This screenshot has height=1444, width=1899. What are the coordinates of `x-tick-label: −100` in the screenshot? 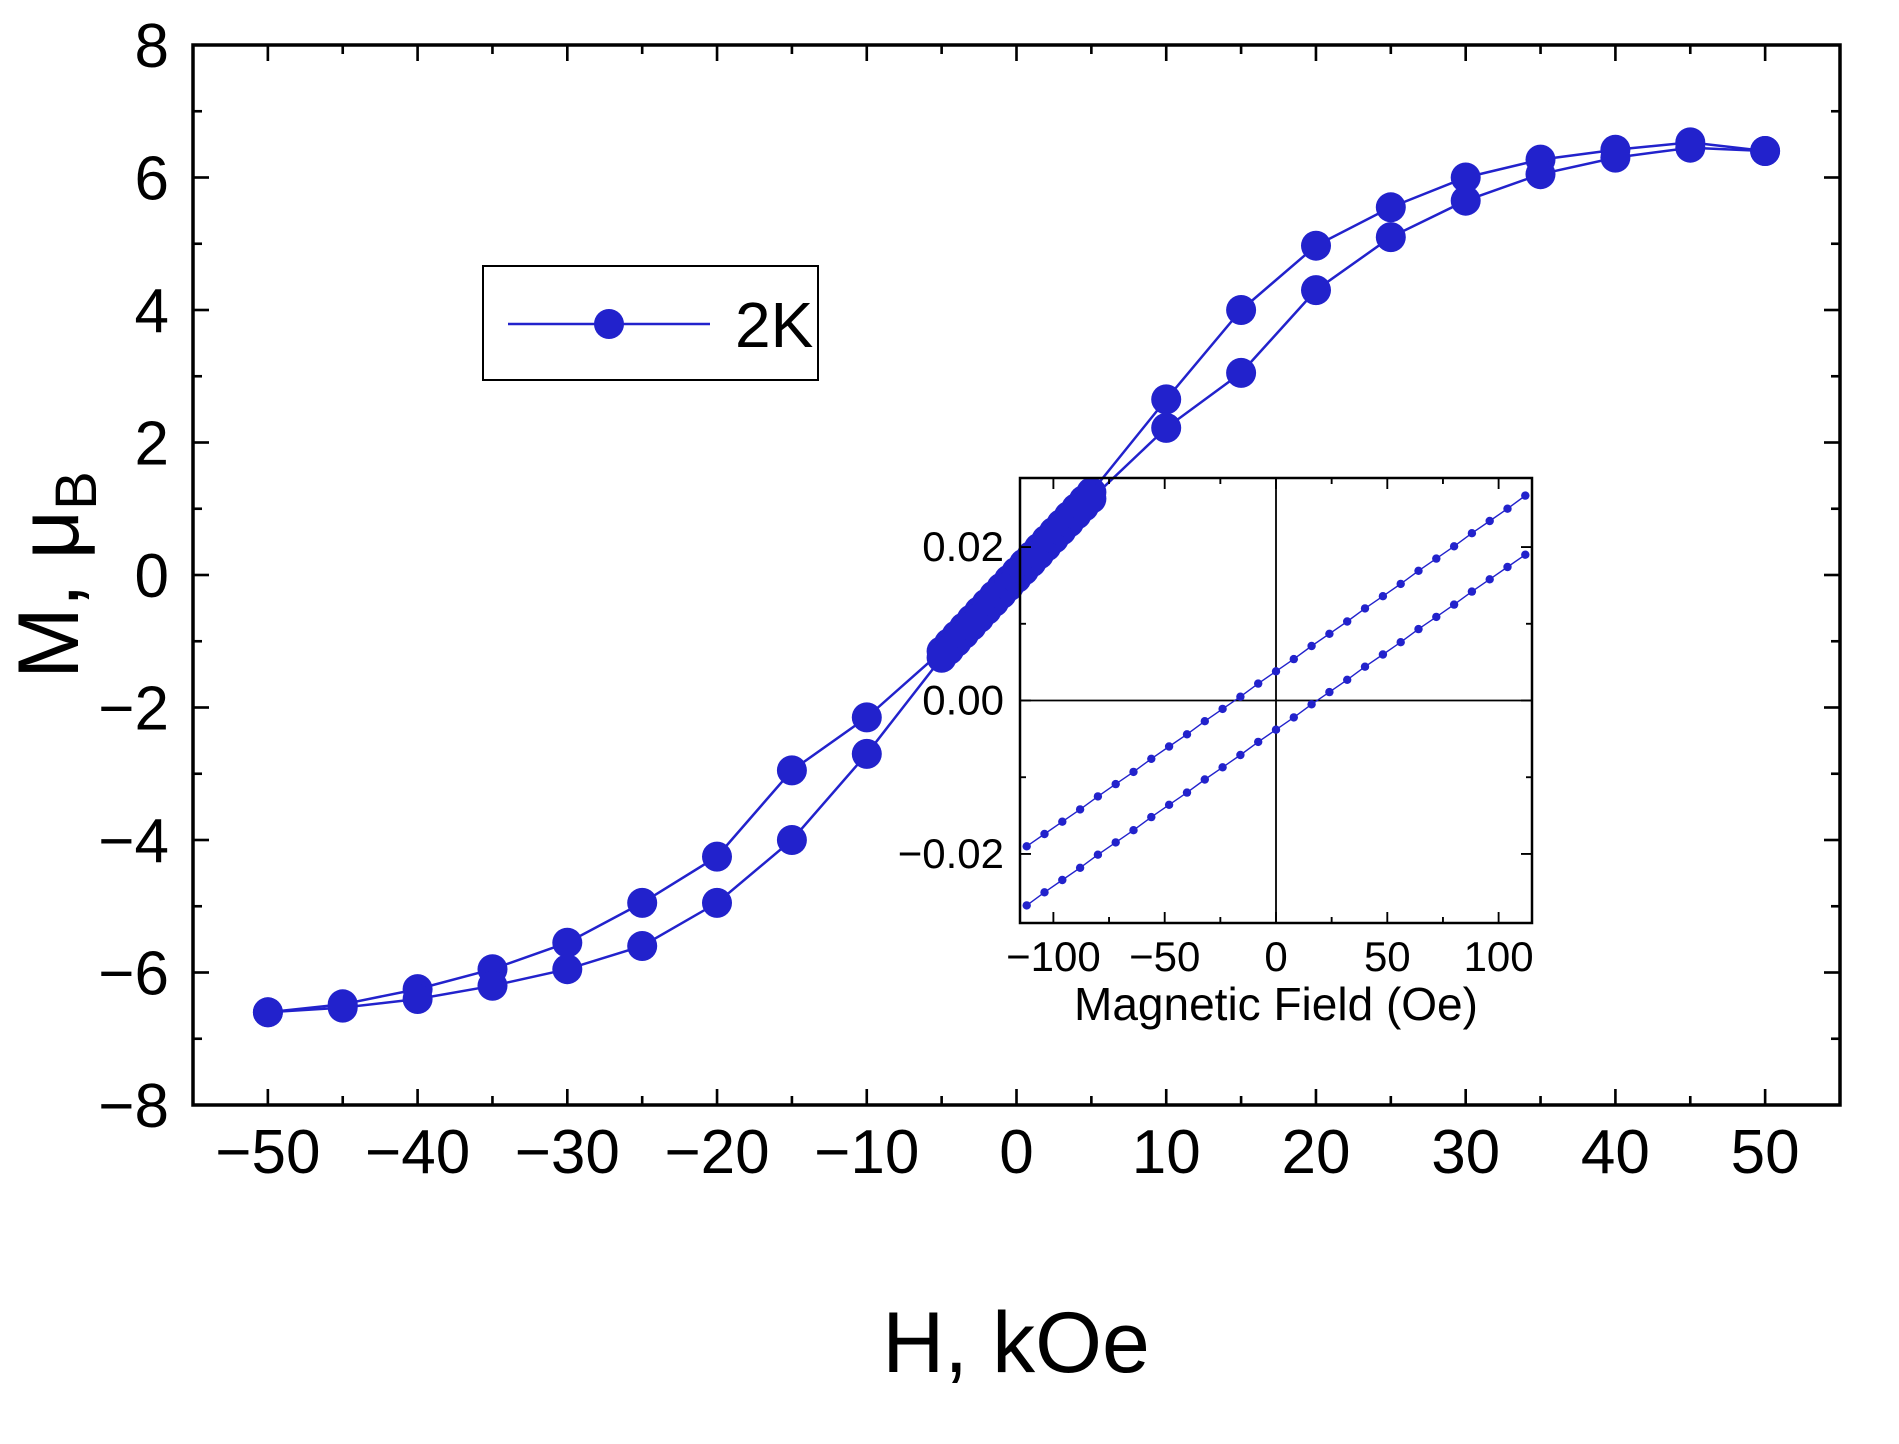 It's located at (1053, 956).